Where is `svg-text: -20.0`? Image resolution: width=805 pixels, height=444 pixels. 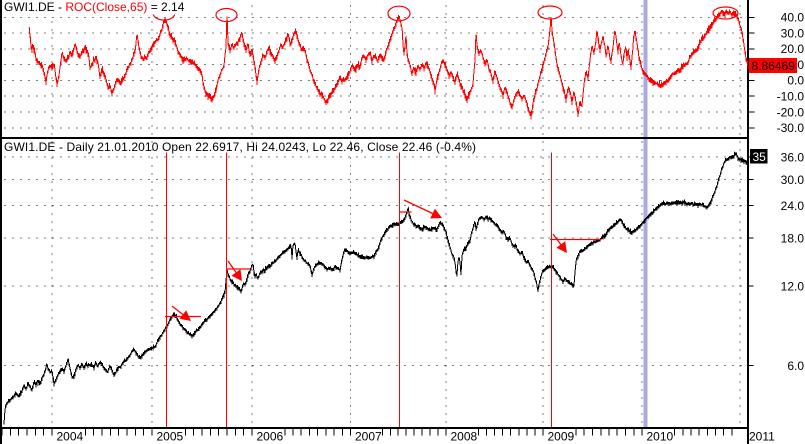 svg-text: -20.0 is located at coordinates (791, 112).